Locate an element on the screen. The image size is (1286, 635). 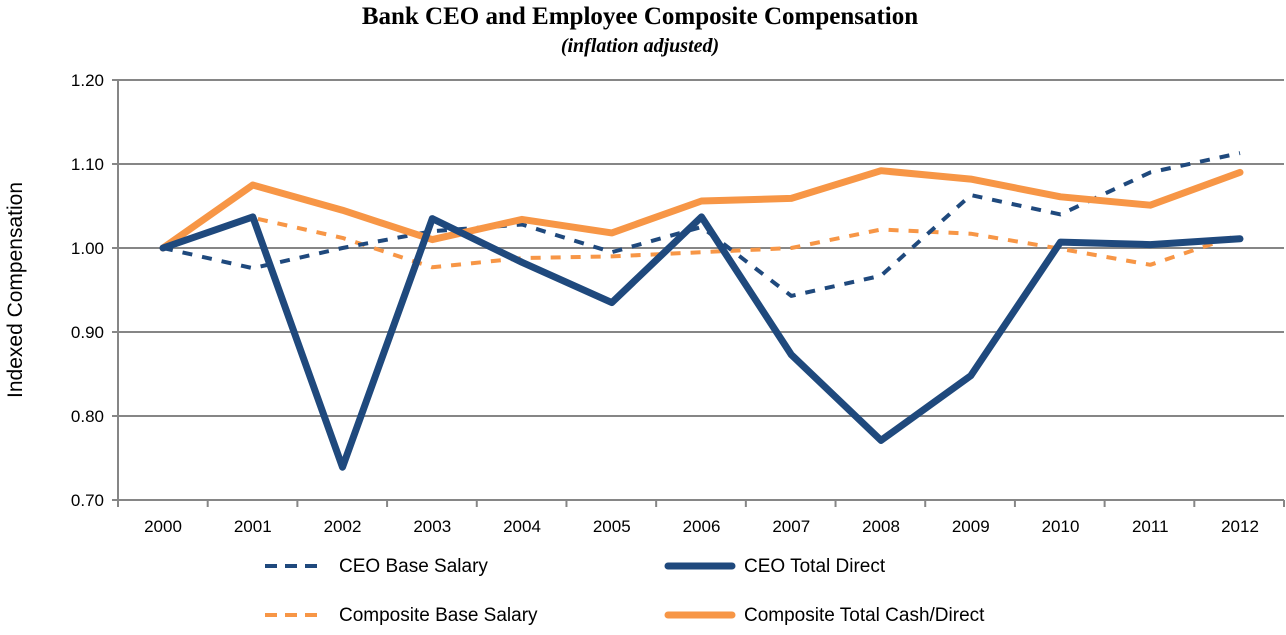
series-line-composite-total-cash-direct is located at coordinates (701, 209).